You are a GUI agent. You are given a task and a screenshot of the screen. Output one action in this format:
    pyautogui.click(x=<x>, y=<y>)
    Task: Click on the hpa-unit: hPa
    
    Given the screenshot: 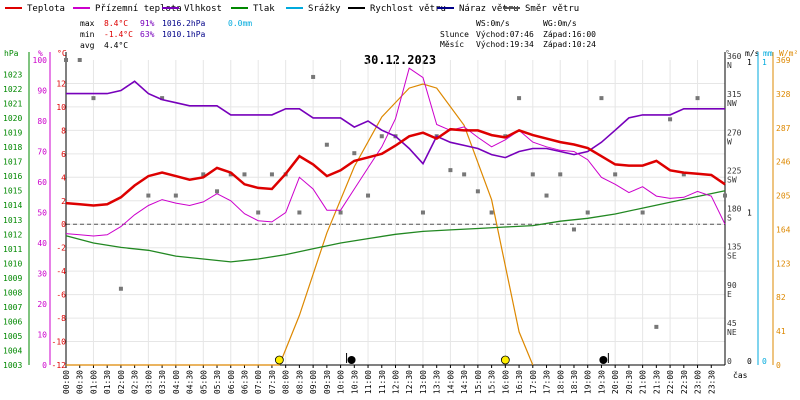 What is the action you would take?
    pyautogui.click(x=11, y=53)
    